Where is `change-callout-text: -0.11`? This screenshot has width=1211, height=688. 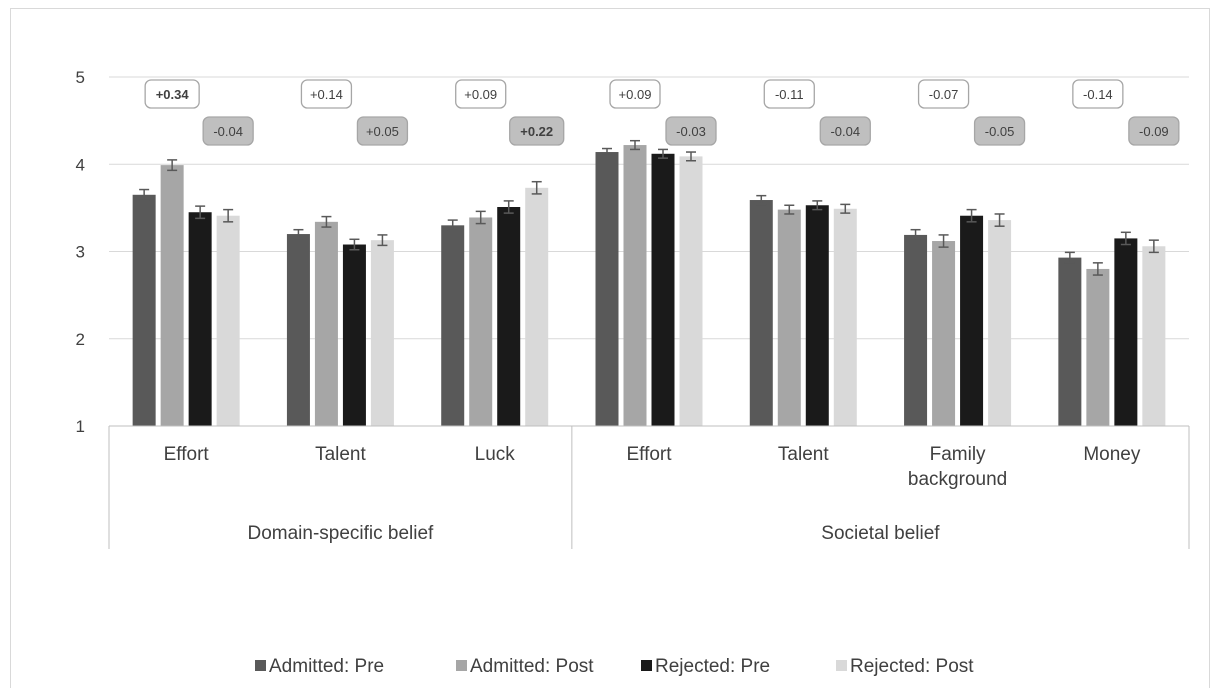 change-callout-text: -0.11 is located at coordinates (789, 94).